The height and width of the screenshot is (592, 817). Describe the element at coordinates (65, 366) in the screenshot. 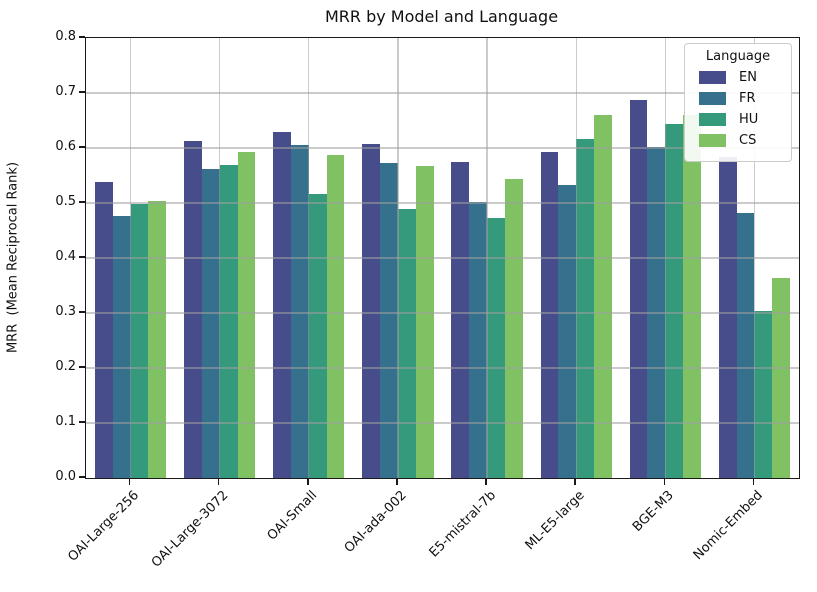

I see `y-tick-label: 0.2` at that location.